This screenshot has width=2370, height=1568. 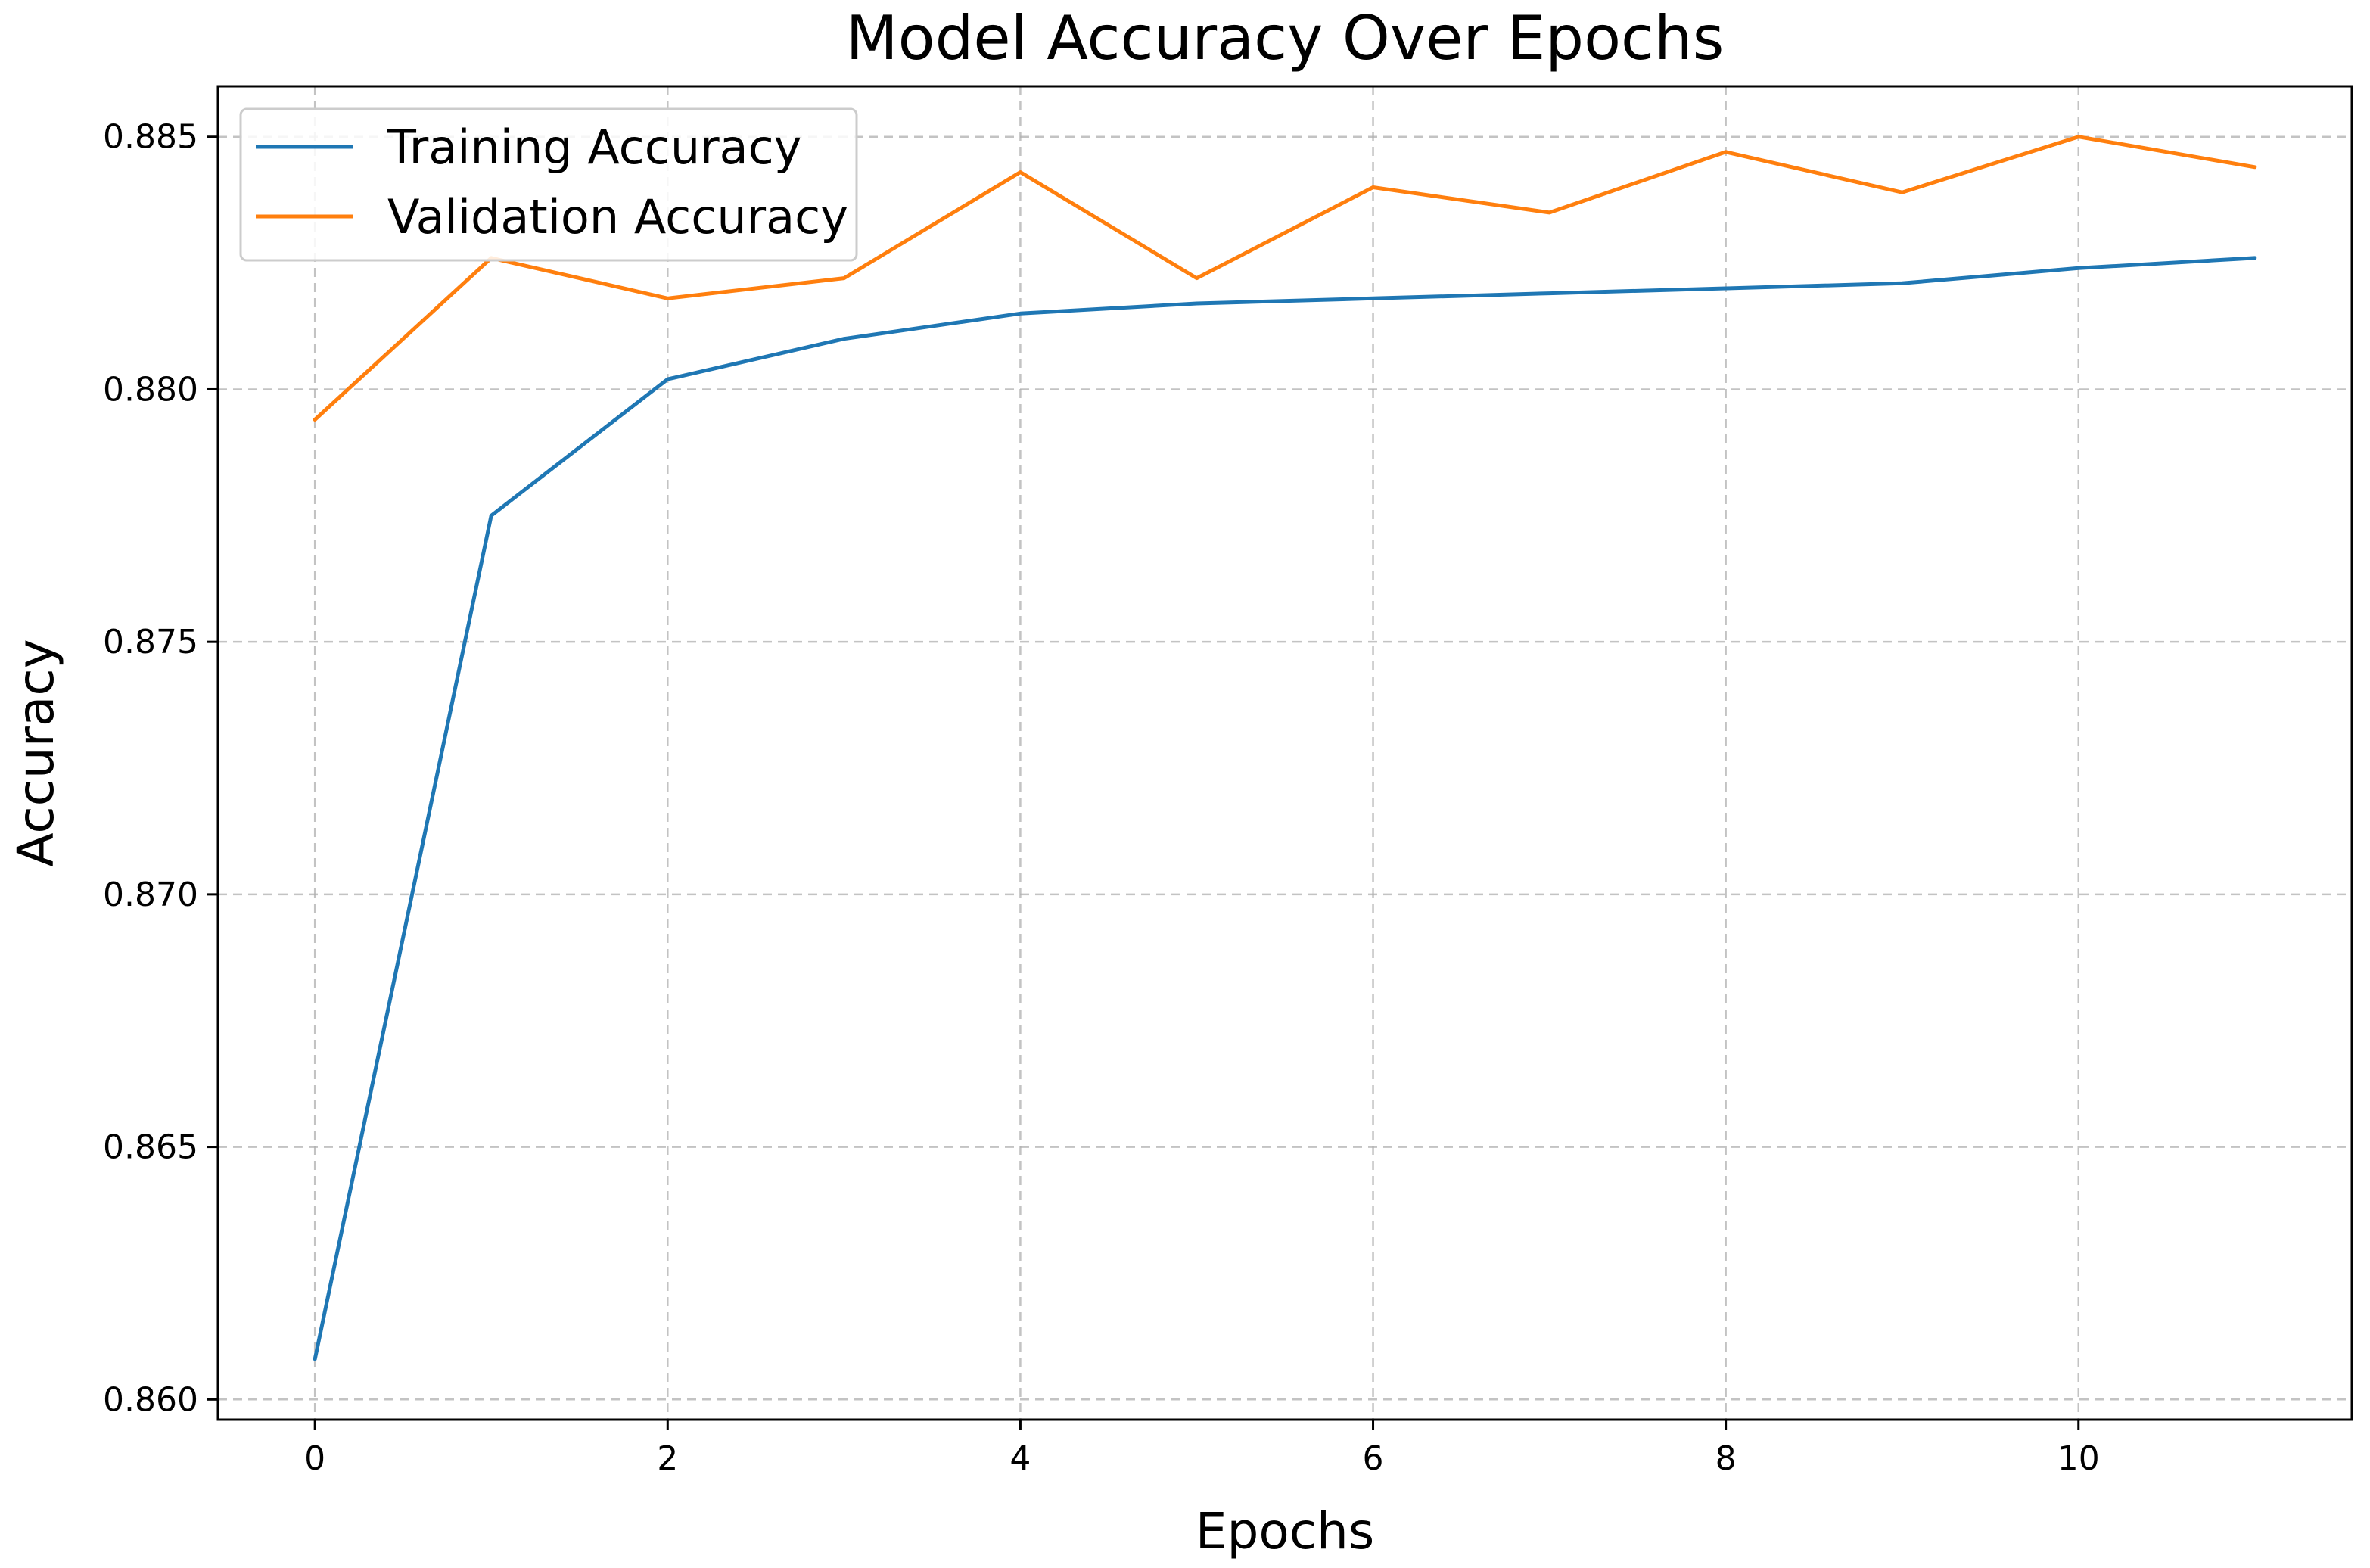 What do you see at coordinates (314, 1458) in the screenshot?
I see `x-tick-label: 0` at bounding box center [314, 1458].